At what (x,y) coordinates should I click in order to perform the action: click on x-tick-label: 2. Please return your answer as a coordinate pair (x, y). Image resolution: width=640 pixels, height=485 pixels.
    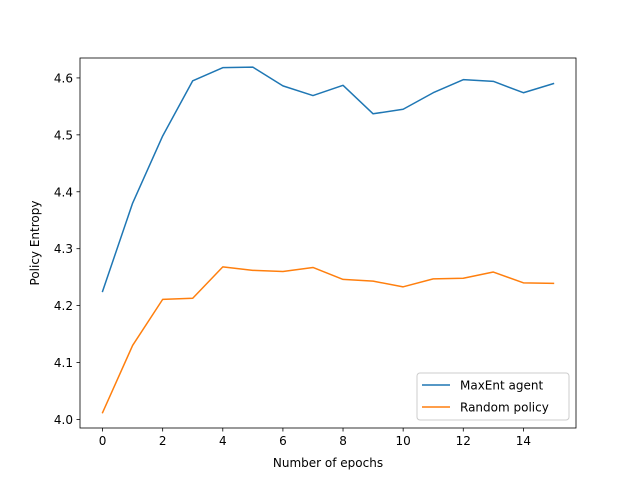
    Looking at the image, I should click on (163, 441).